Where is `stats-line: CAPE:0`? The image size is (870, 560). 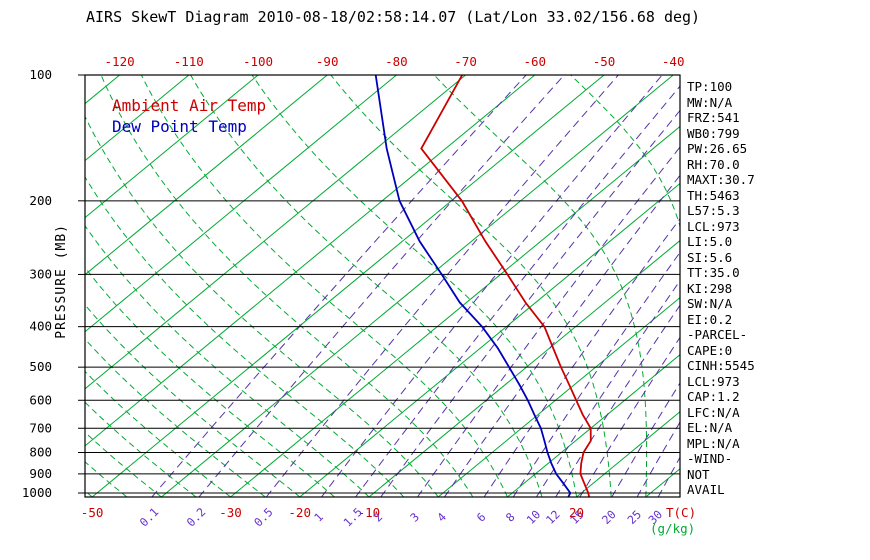 stats-line: CAPE:0 is located at coordinates (710, 350).